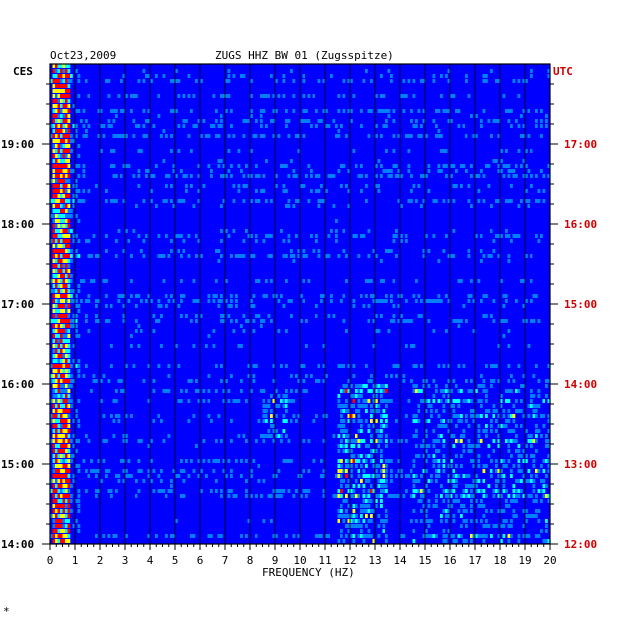 Image resolution: width=630 pixels, height=624 pixels. What do you see at coordinates (275, 560) in the screenshot?
I see `x-tick-label: 9` at bounding box center [275, 560].